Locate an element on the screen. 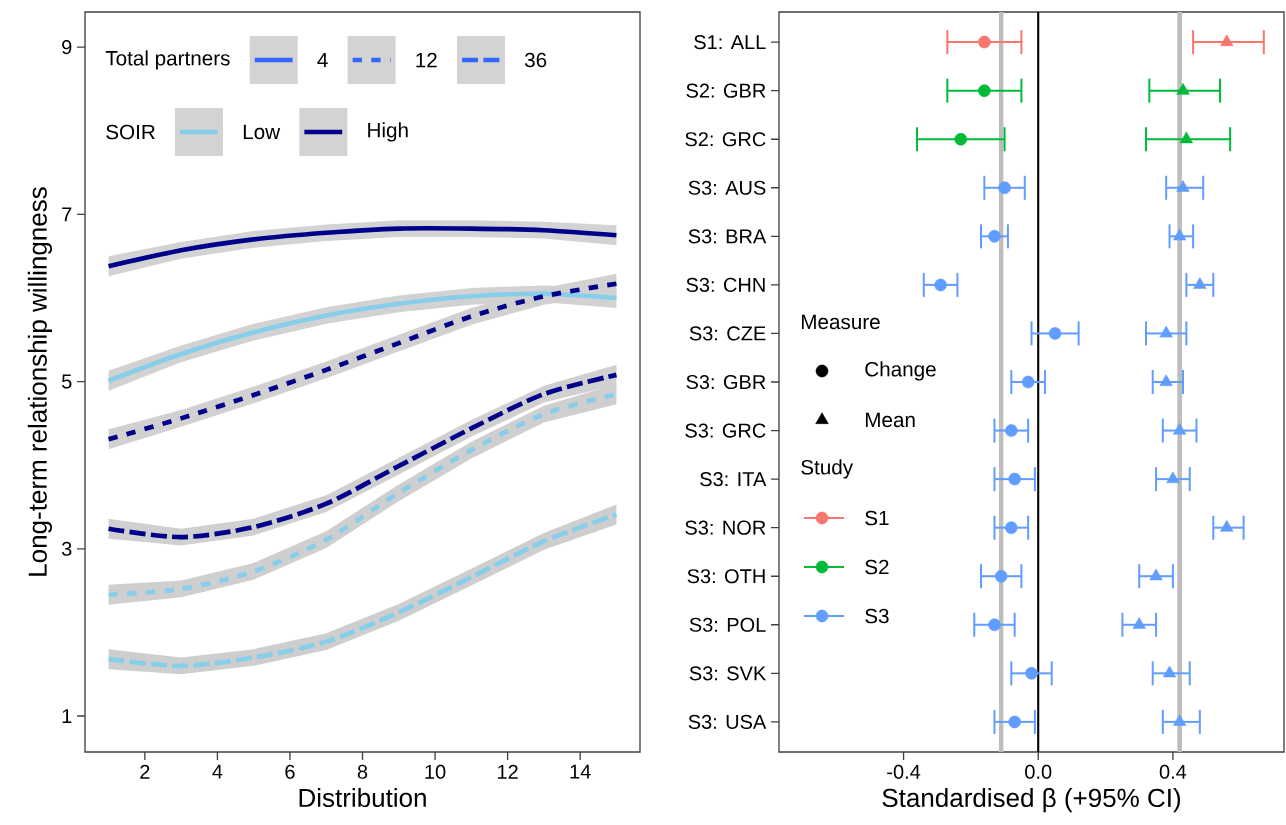  x-tick-label: 10 is located at coordinates (435, 771).